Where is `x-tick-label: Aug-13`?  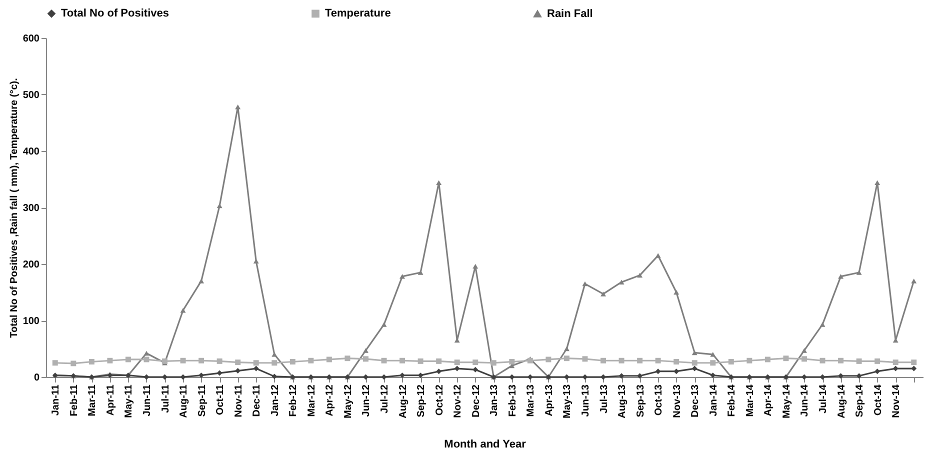
x-tick-label: Aug-13 is located at coordinates (622, 401).